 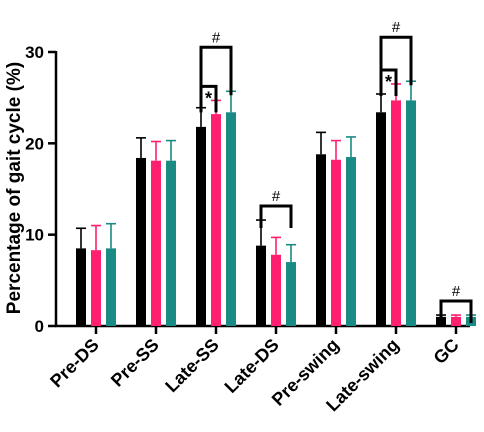 What do you see at coordinates (252, 366) in the screenshot?
I see `x-tick-label: Late-DS` at bounding box center [252, 366].